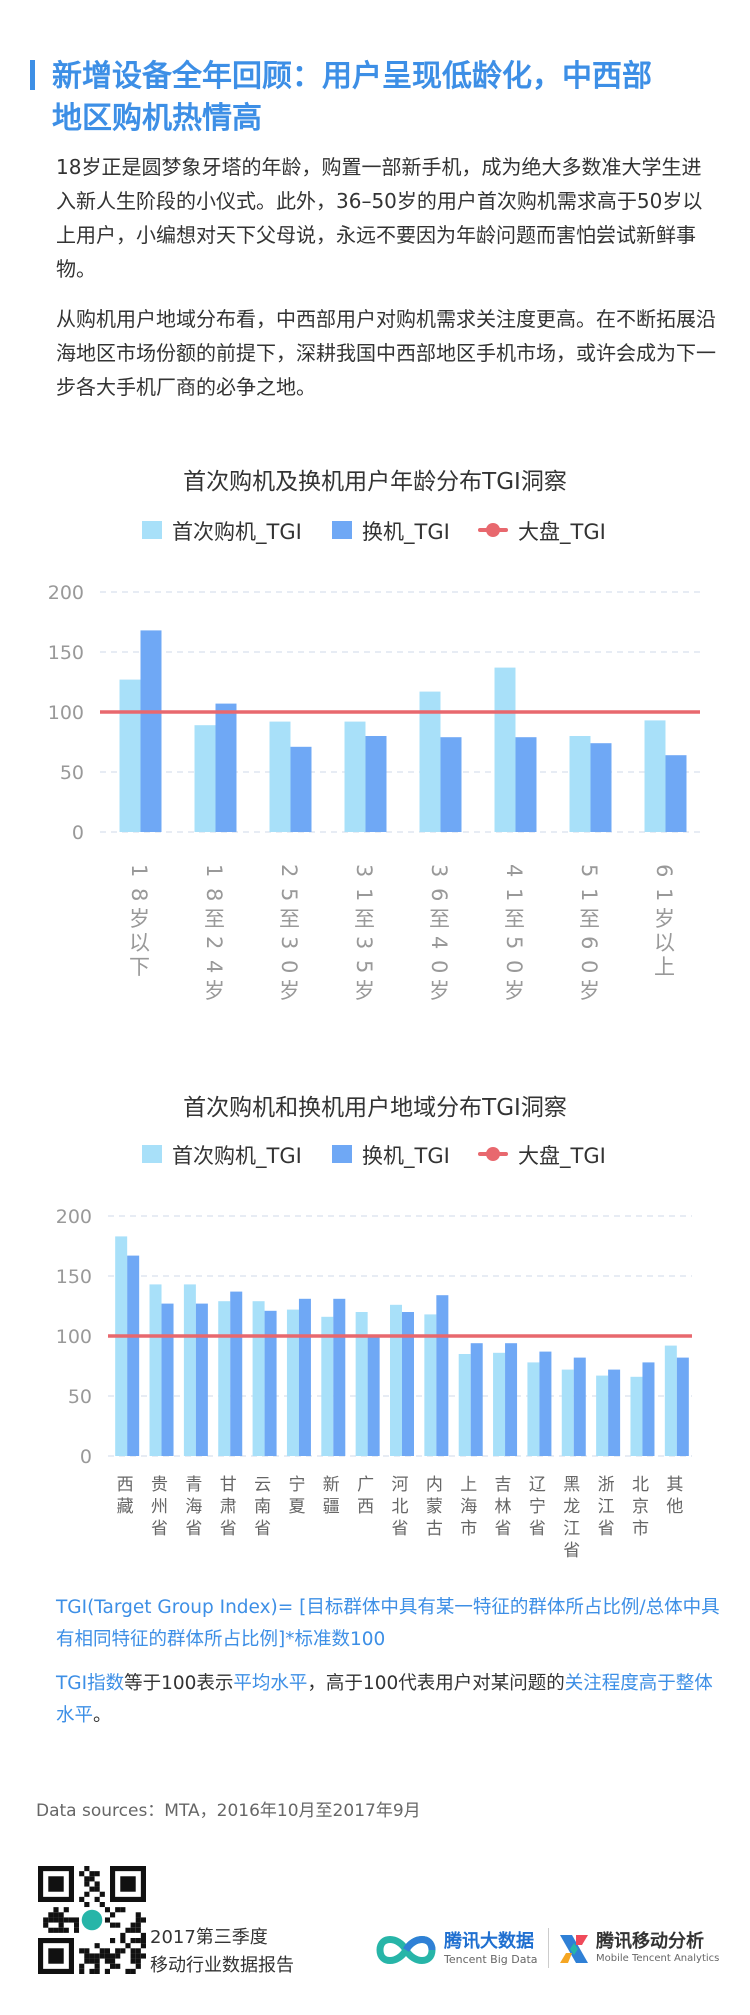 This screenshot has width=750, height=2015. What do you see at coordinates (493, 530) in the screenshot?
I see `legend-baseline-dot` at bounding box center [493, 530].